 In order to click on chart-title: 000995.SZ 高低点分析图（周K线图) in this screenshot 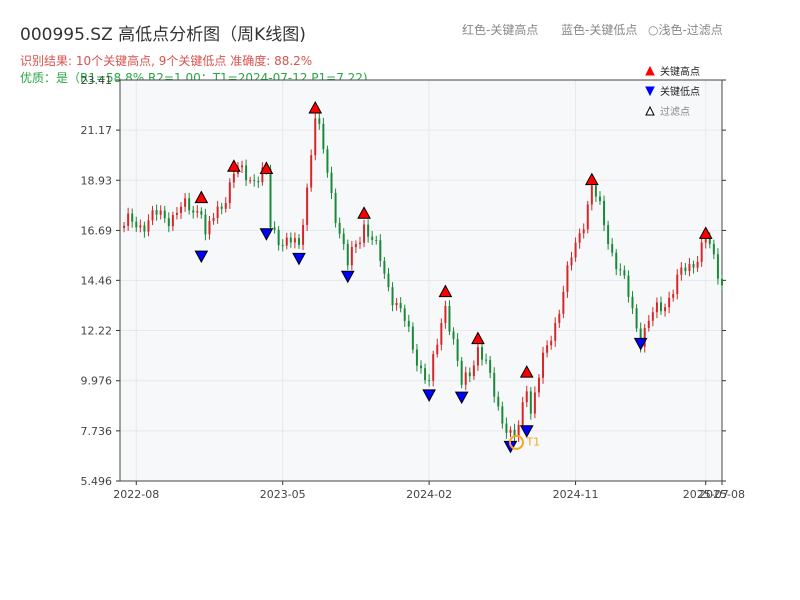, I will do `click(163, 35)`.